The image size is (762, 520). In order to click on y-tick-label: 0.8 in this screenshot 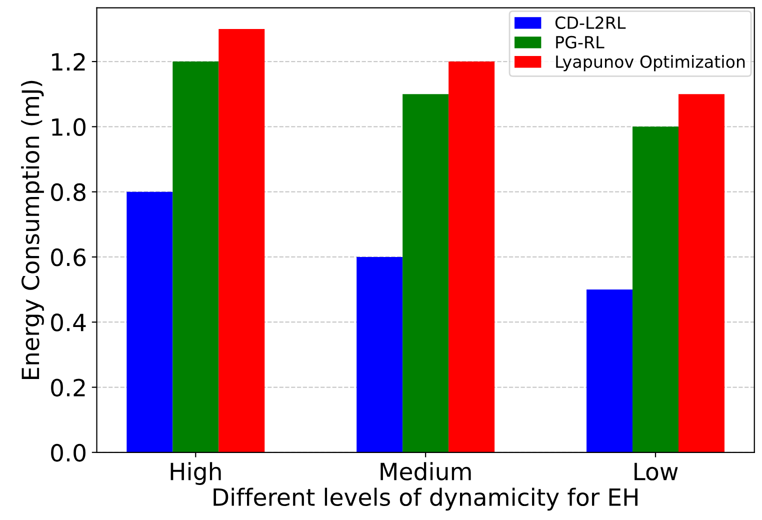, I will do `click(68, 192)`.